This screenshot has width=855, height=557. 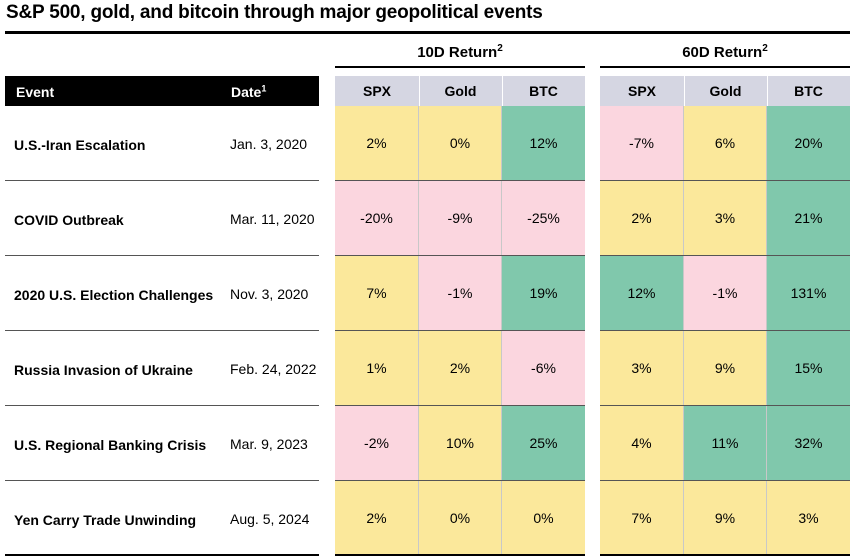 I want to click on cell-60d-gold: -1%, so click(x=725, y=293).